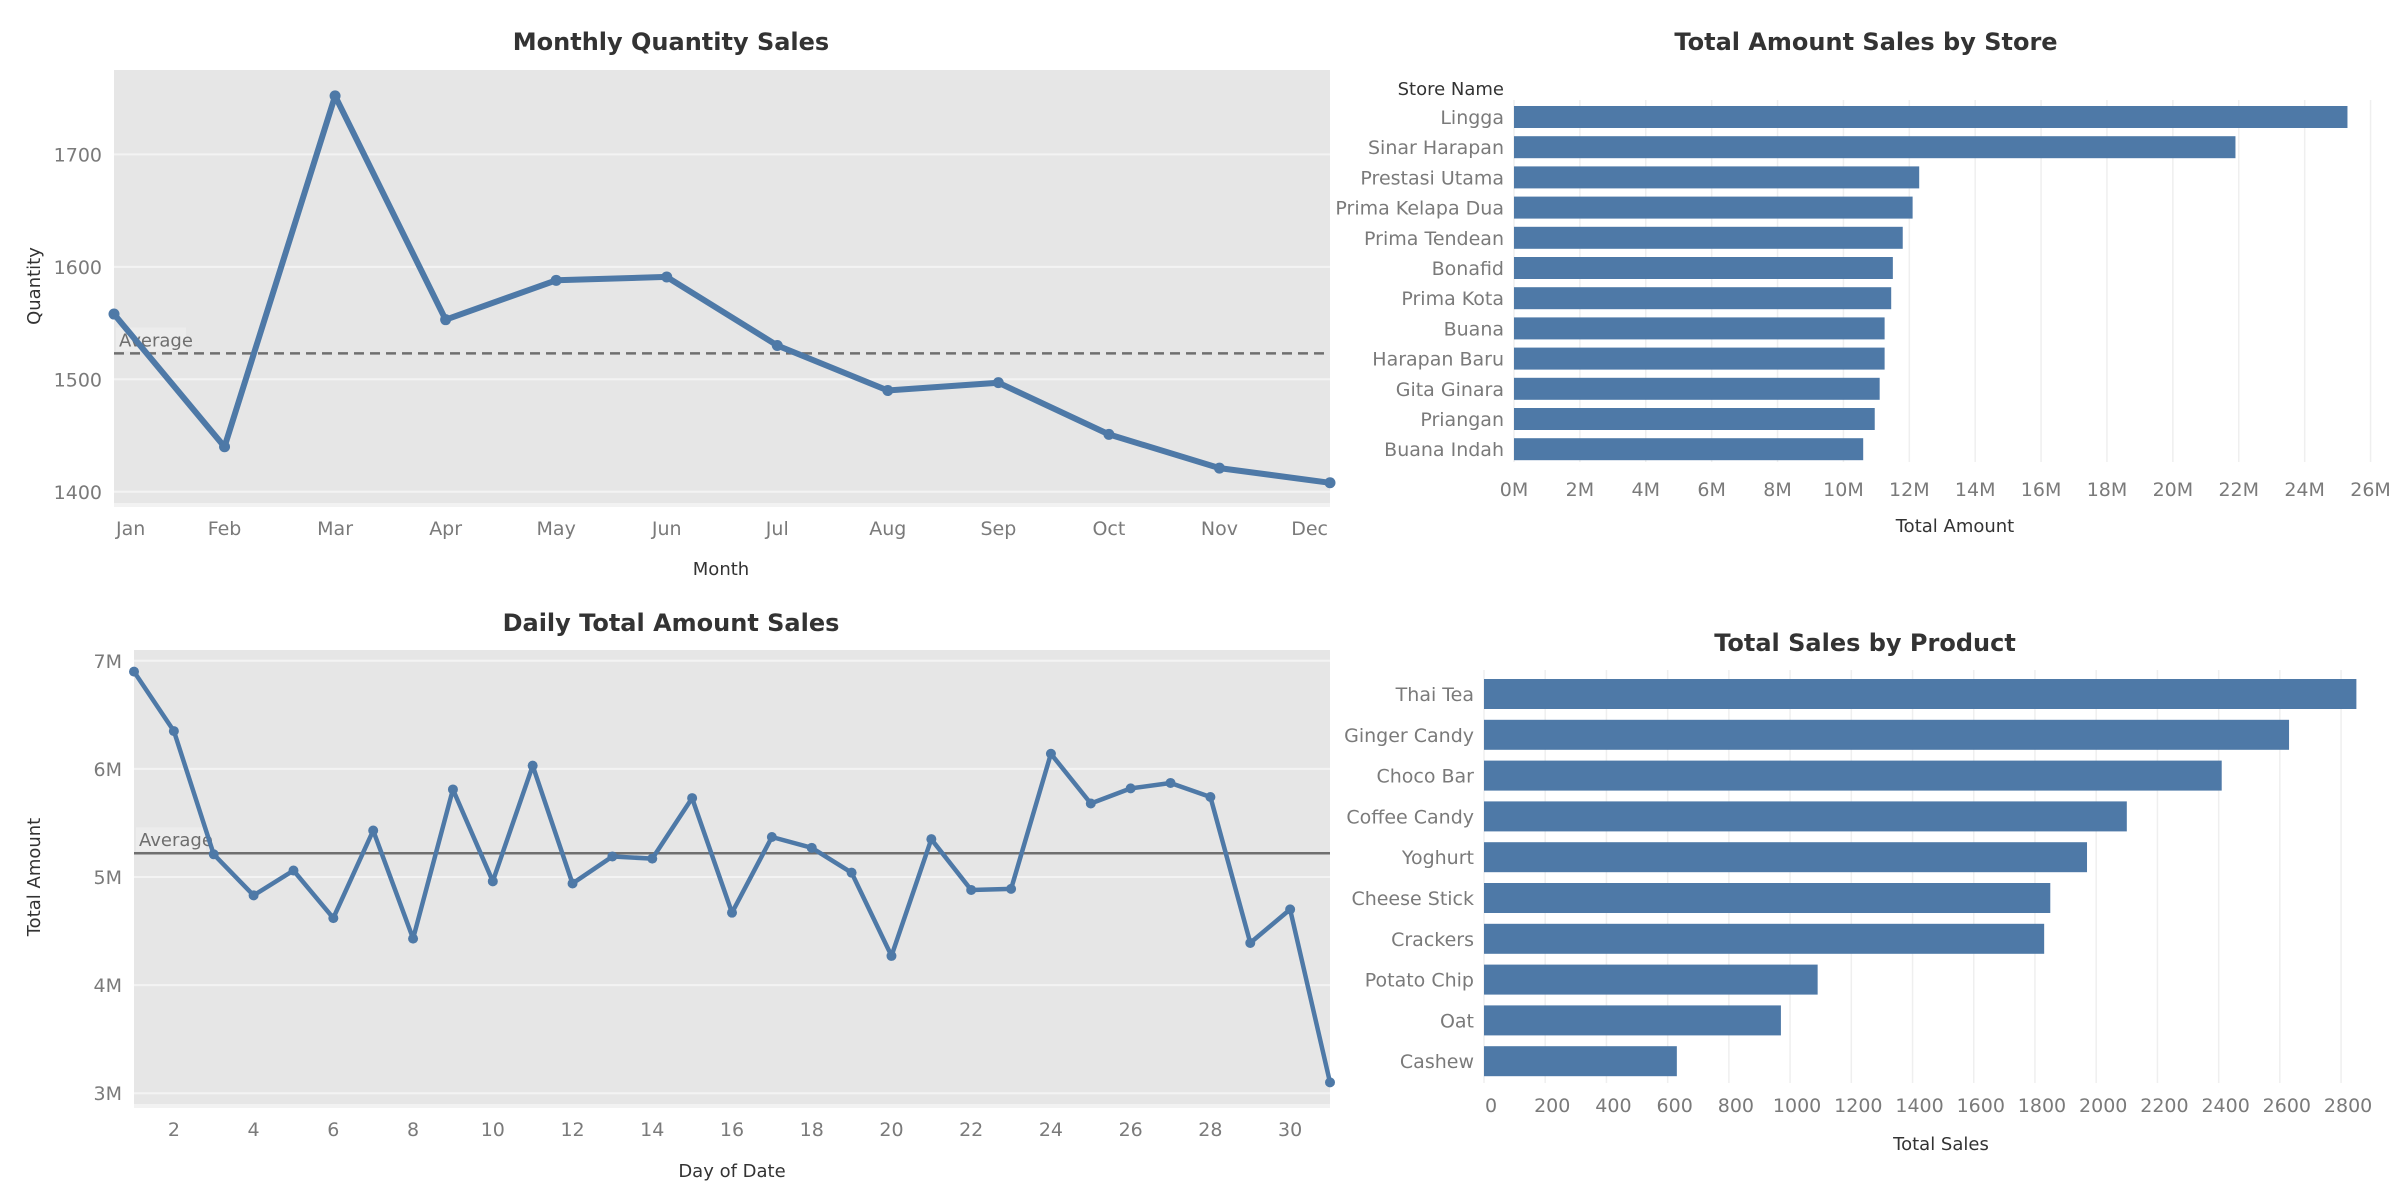 This screenshot has height=1199, width=2399. Describe the element at coordinates (556, 529) in the screenshot. I see `x-tick-label: May` at that location.